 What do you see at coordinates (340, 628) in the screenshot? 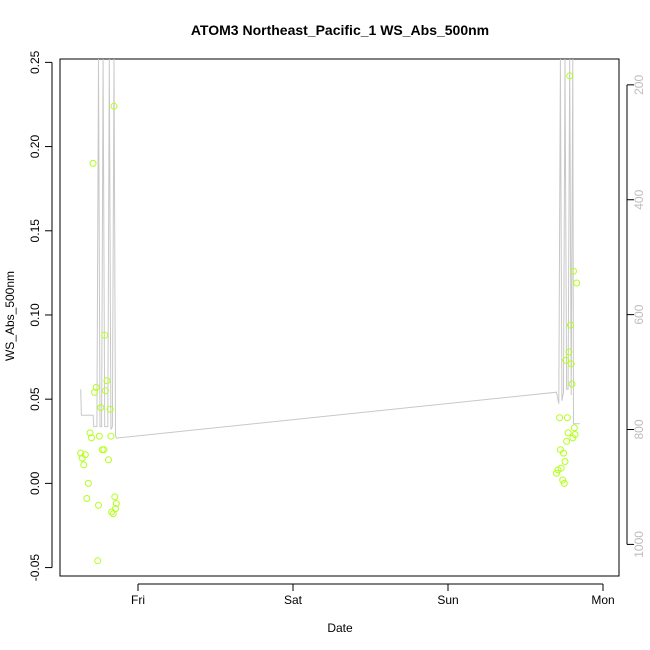
I see `x-axis-label: Date` at bounding box center [340, 628].